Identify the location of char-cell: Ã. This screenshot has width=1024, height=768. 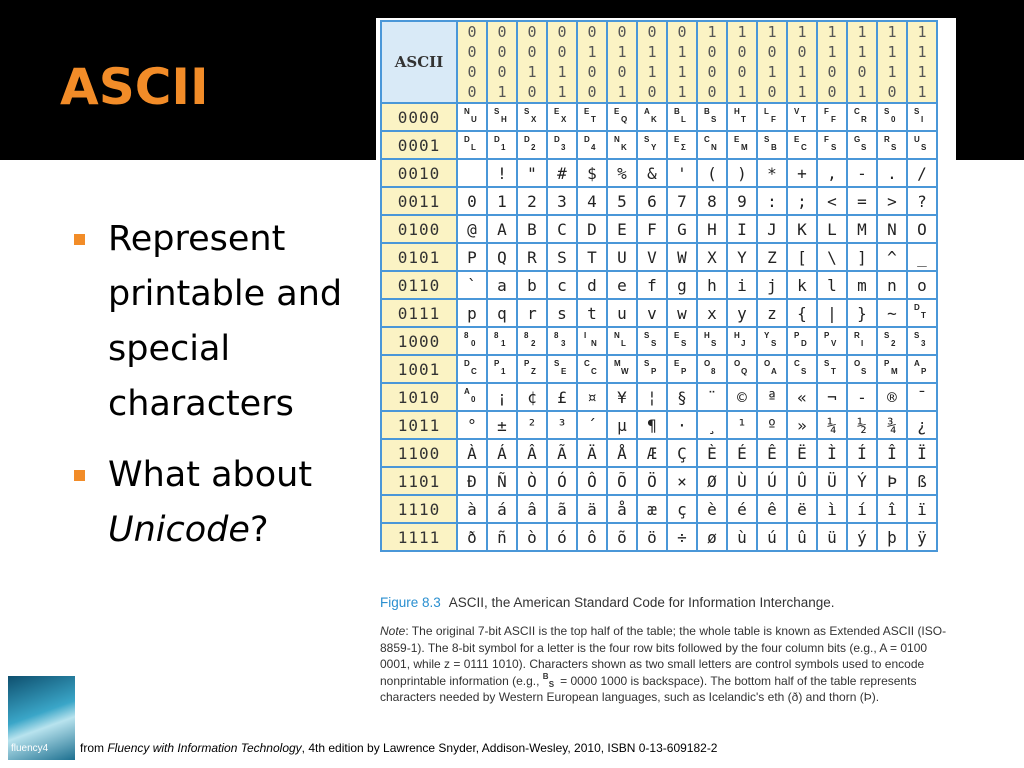
(562, 453).